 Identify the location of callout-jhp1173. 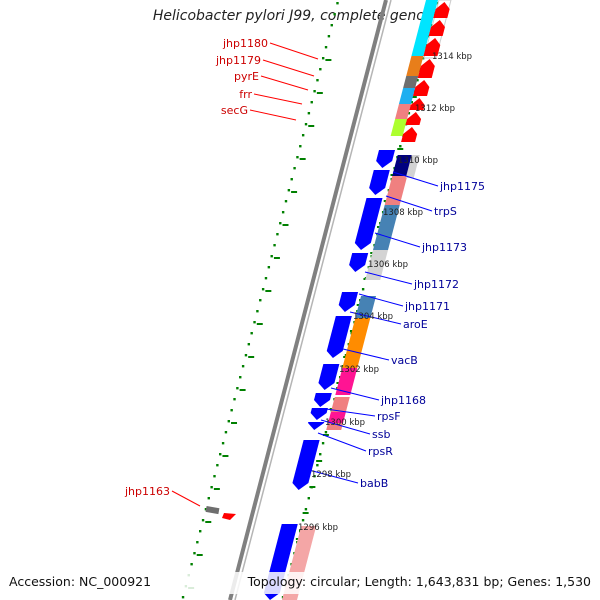
(397, 240).